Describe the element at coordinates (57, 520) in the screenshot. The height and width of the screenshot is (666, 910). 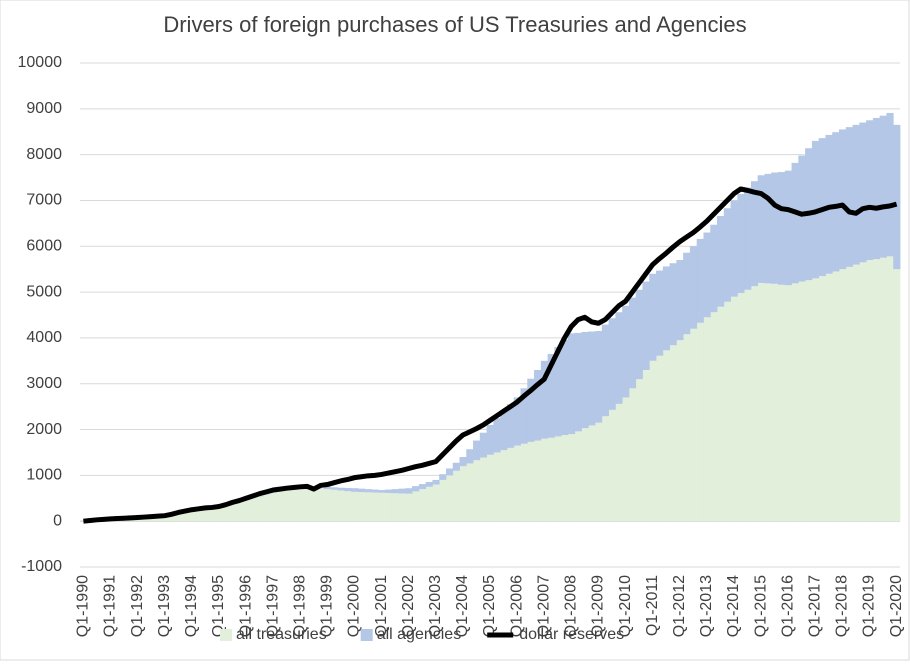
I see `y-tick-label: 0` at that location.